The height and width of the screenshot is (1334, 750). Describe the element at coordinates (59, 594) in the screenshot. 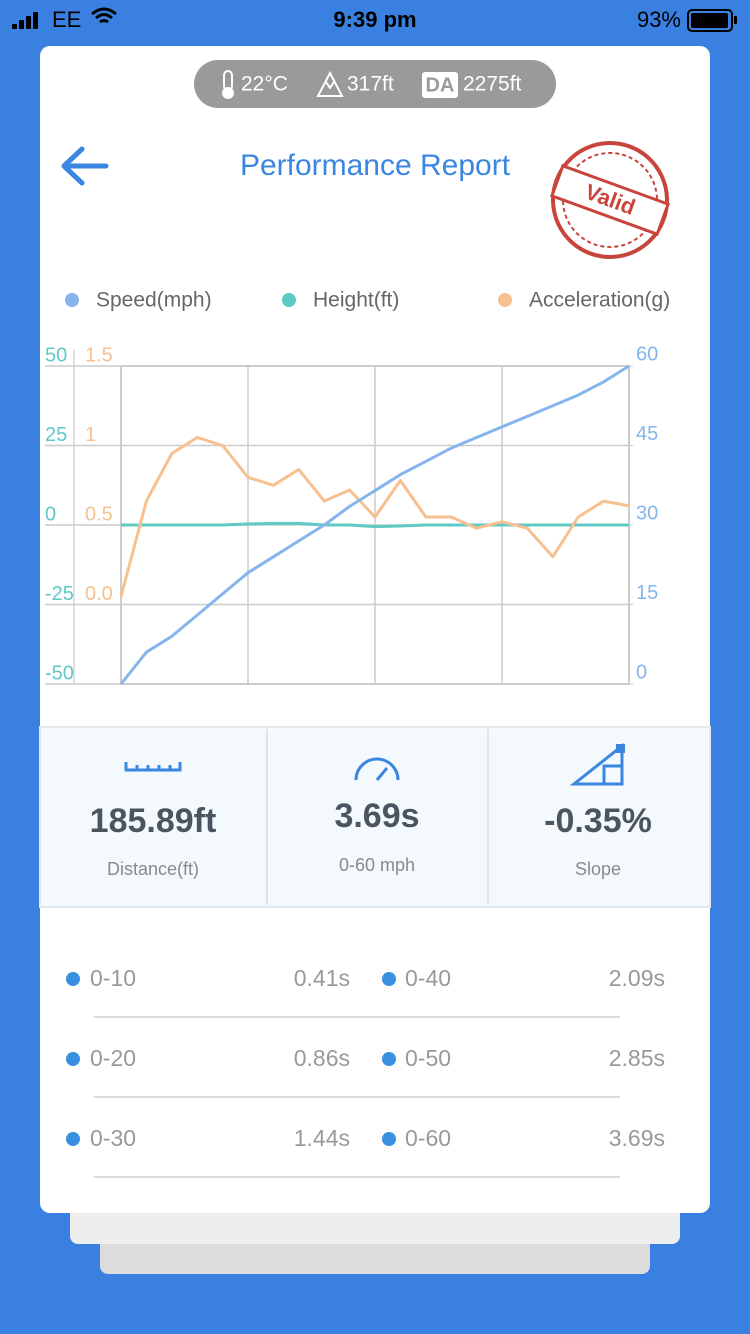

I see `y-tick-label: -25` at that location.